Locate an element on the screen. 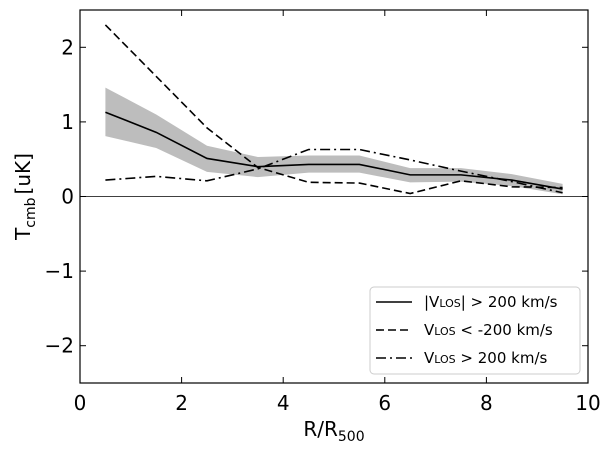 This screenshot has height=451, width=612. x-tick-label: 6 is located at coordinates (384, 403).